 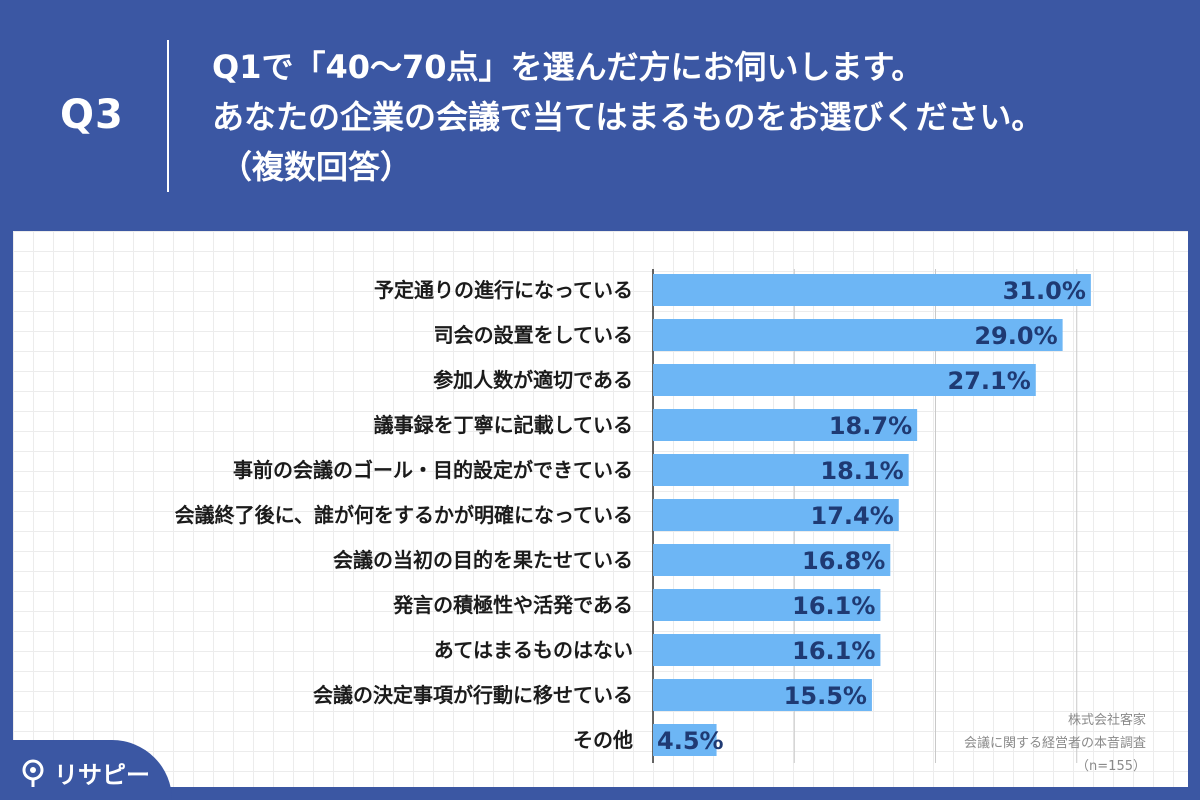 I want to click on bar-value-label: 18.1%, so click(x=861, y=471).